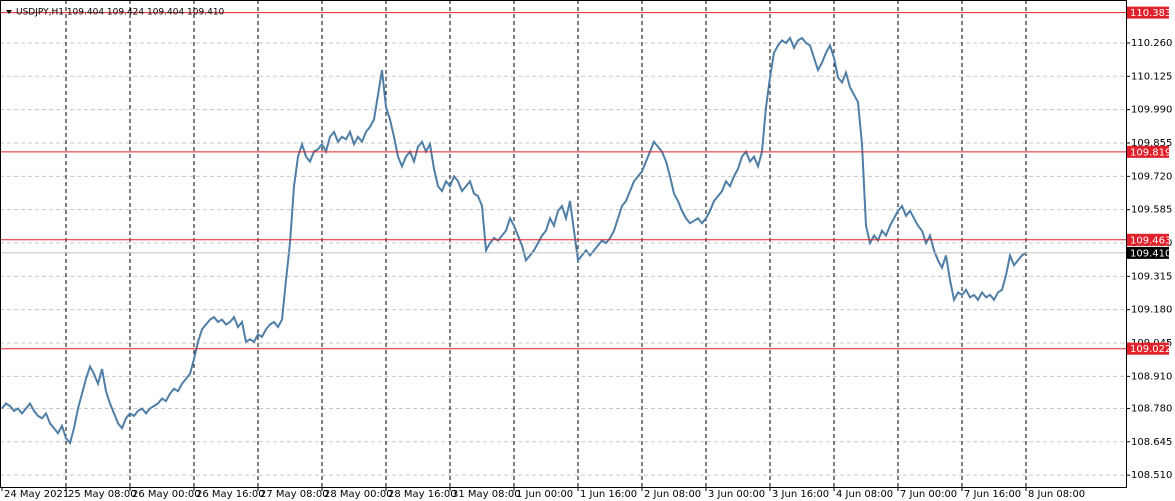 The height and width of the screenshot is (501, 1175). Describe the element at coordinates (1151, 110) in the screenshot. I see `y-tick-label: 109.990` at that location.